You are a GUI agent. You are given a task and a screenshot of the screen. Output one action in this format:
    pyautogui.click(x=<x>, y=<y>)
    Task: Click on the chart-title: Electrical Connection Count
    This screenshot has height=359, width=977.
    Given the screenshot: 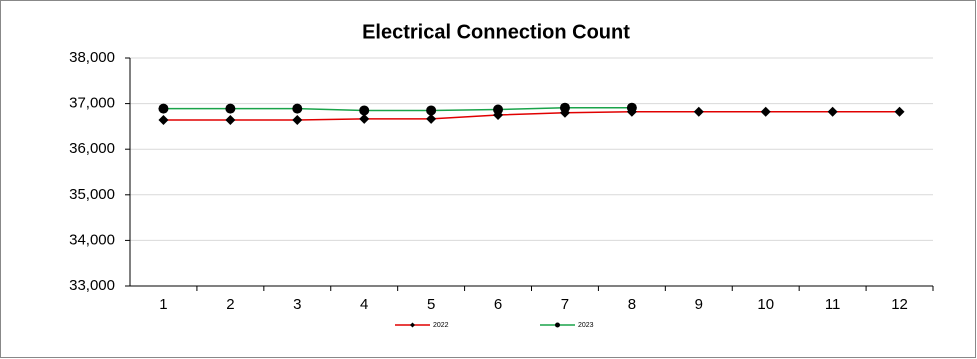 What is the action you would take?
    pyautogui.click(x=496, y=32)
    